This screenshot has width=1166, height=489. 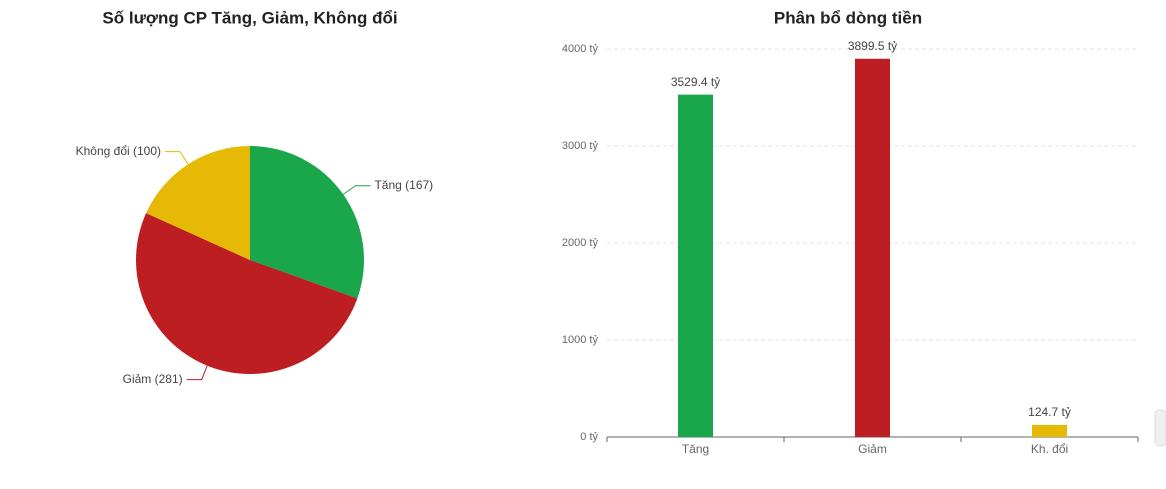 I want to click on slice-label: Không đổi (100), so click(x=118, y=151).